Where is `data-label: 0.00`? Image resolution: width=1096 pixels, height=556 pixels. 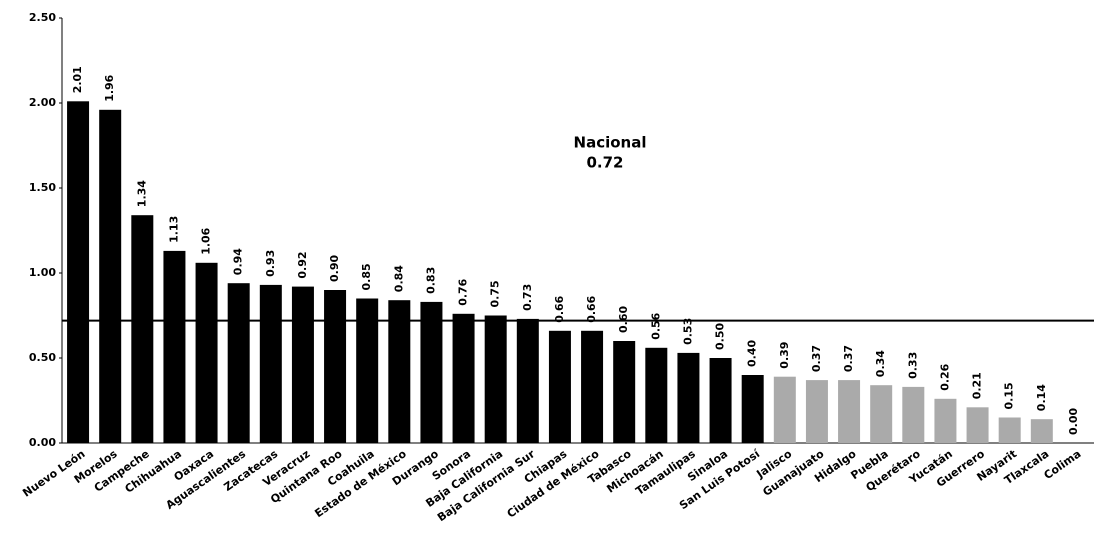 data-label: 0.00 is located at coordinates (1073, 421).